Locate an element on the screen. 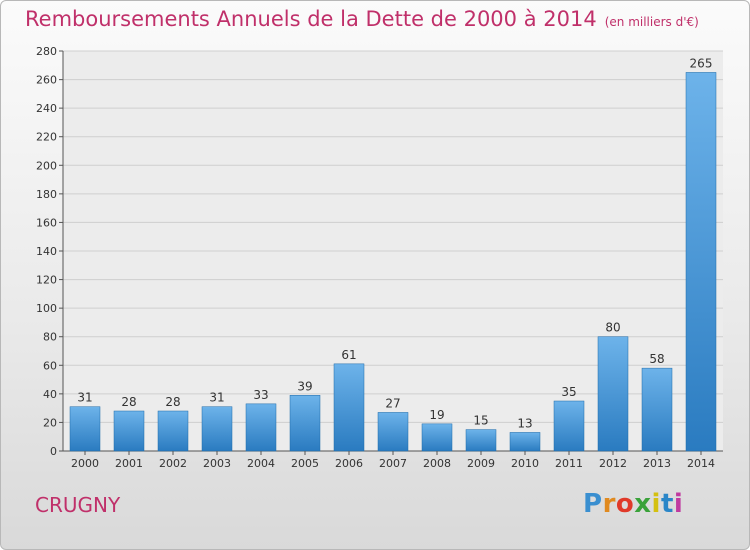 This screenshot has height=550, width=750. logo-letter: P is located at coordinates (593, 504).